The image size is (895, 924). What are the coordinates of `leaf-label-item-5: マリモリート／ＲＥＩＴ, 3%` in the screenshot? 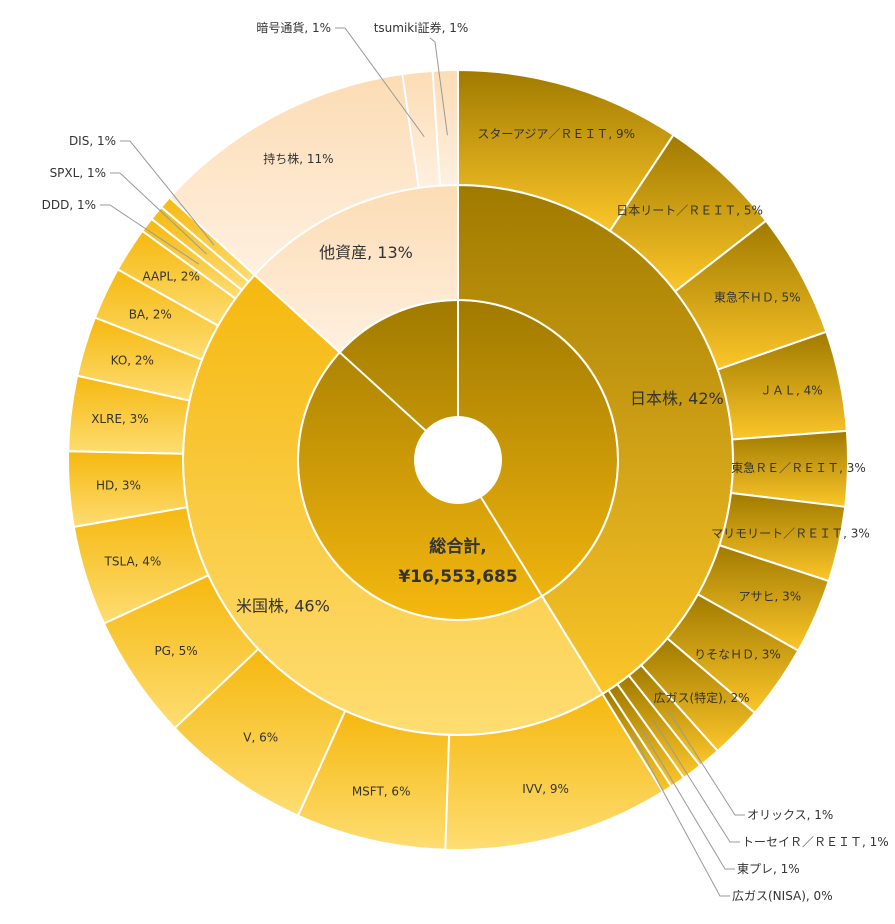 It's located at (790, 534).